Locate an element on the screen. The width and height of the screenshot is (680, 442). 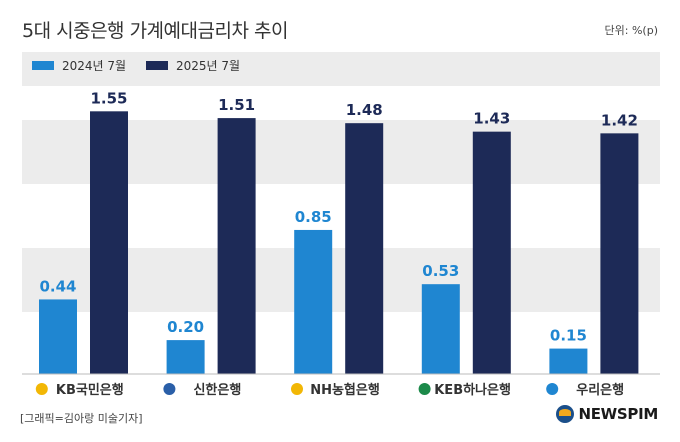
newspim-logo-icon is located at coordinates (565, 414).